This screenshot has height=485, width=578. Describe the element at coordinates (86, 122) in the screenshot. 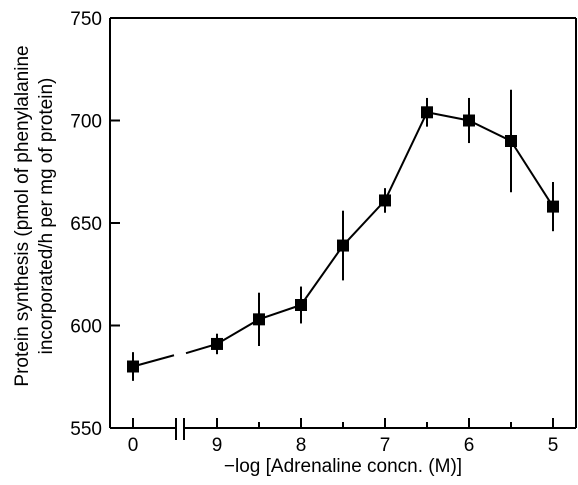

I see `y-tick-label: 700` at that location.